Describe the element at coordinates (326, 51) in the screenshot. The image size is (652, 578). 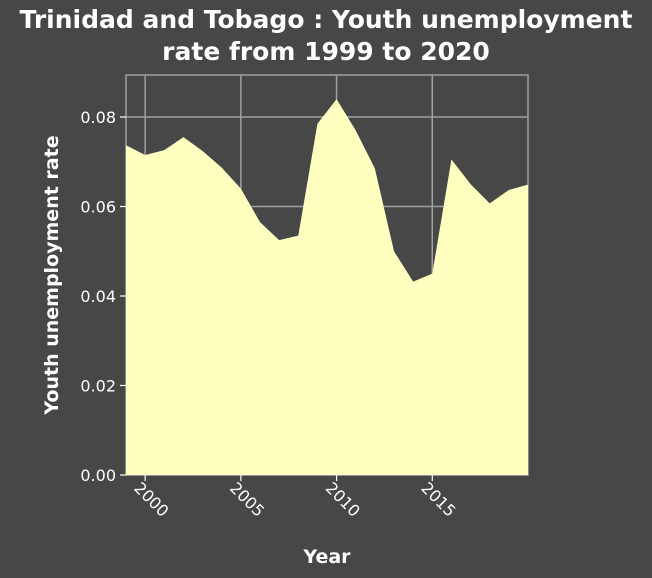
I see `chart-title-line-2: rate from 1999 to 2020` at that location.